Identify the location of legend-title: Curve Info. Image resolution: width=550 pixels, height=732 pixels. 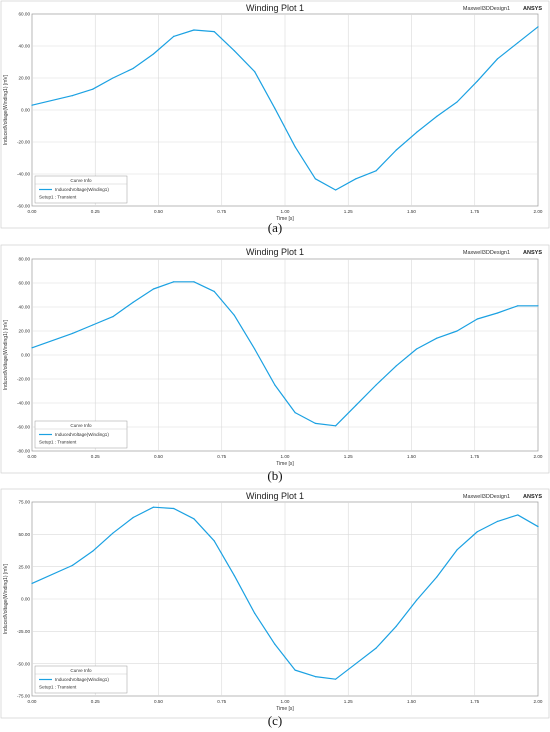
(81, 180).